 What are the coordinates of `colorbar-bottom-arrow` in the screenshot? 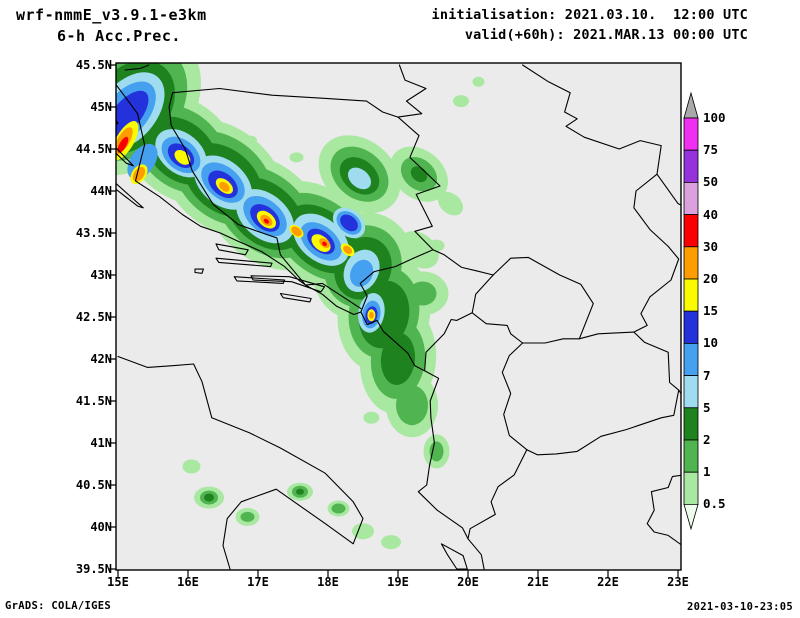 It's located at (691, 517).